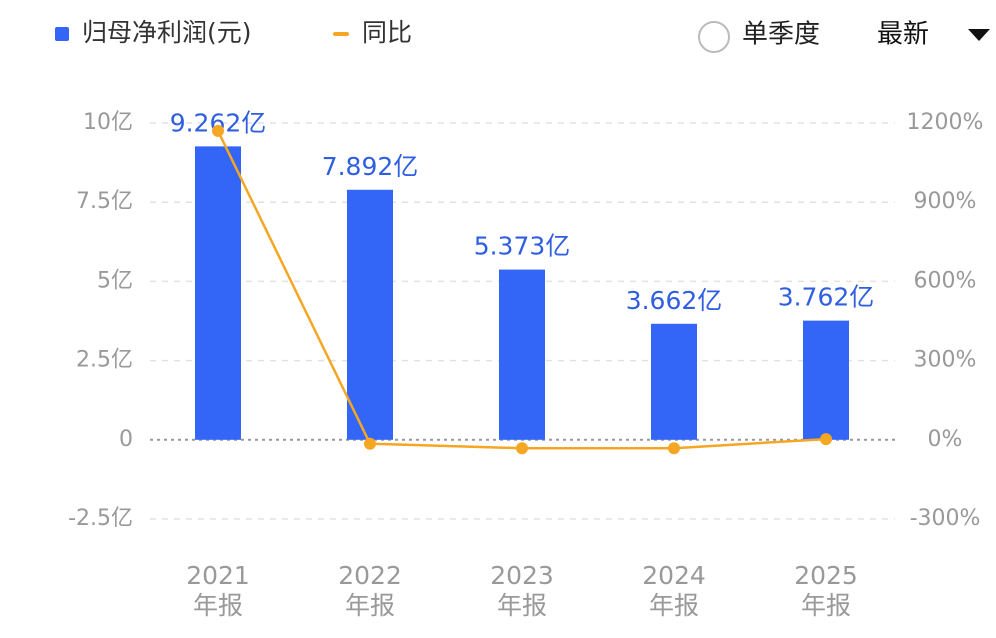  Describe the element at coordinates (100, 518) in the screenshot. I see `y-tick-label: -2.5亿` at that location.